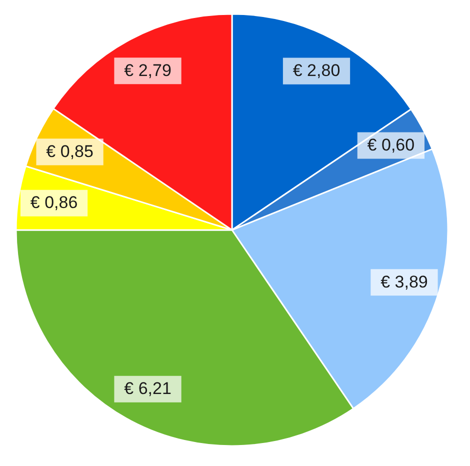  What do you see at coordinates (70, 151) in the screenshot?
I see `data-label: € 0,85` at bounding box center [70, 151].